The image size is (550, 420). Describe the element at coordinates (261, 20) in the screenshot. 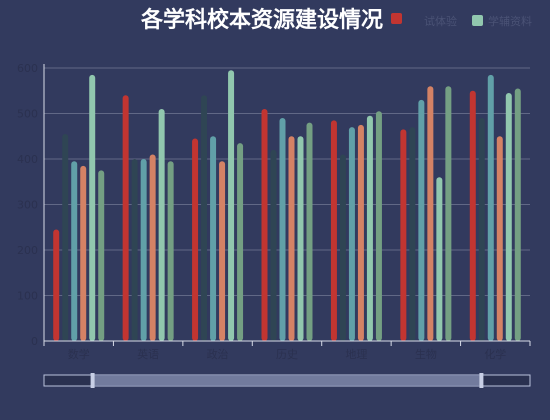

I see `chart-title: 各学科校本资源建设情况` at that location.